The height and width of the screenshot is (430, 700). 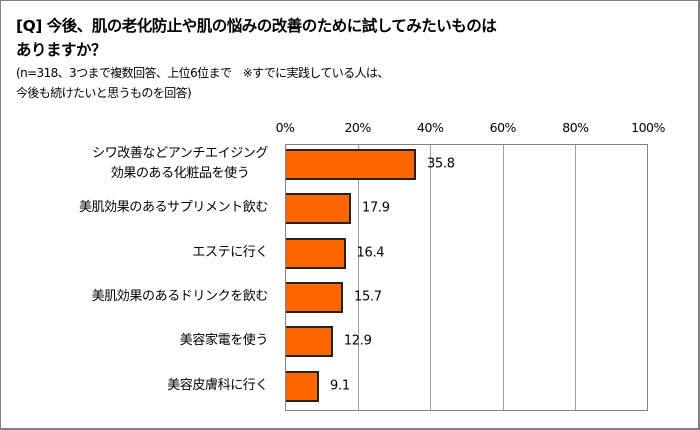 I want to click on category-label: エステに行く, so click(x=230, y=253).